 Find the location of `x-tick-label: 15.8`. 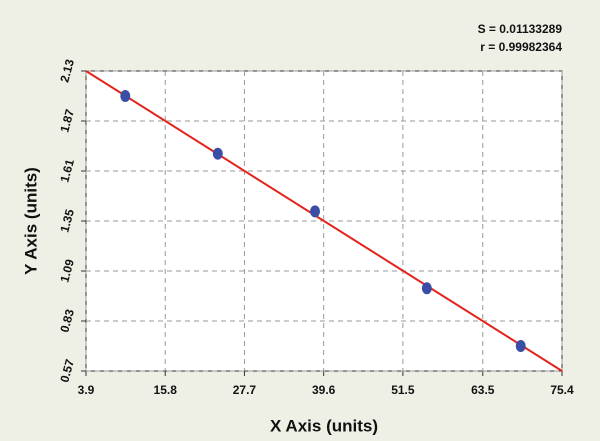

x-tick-label: 15.8 is located at coordinates (166, 390).